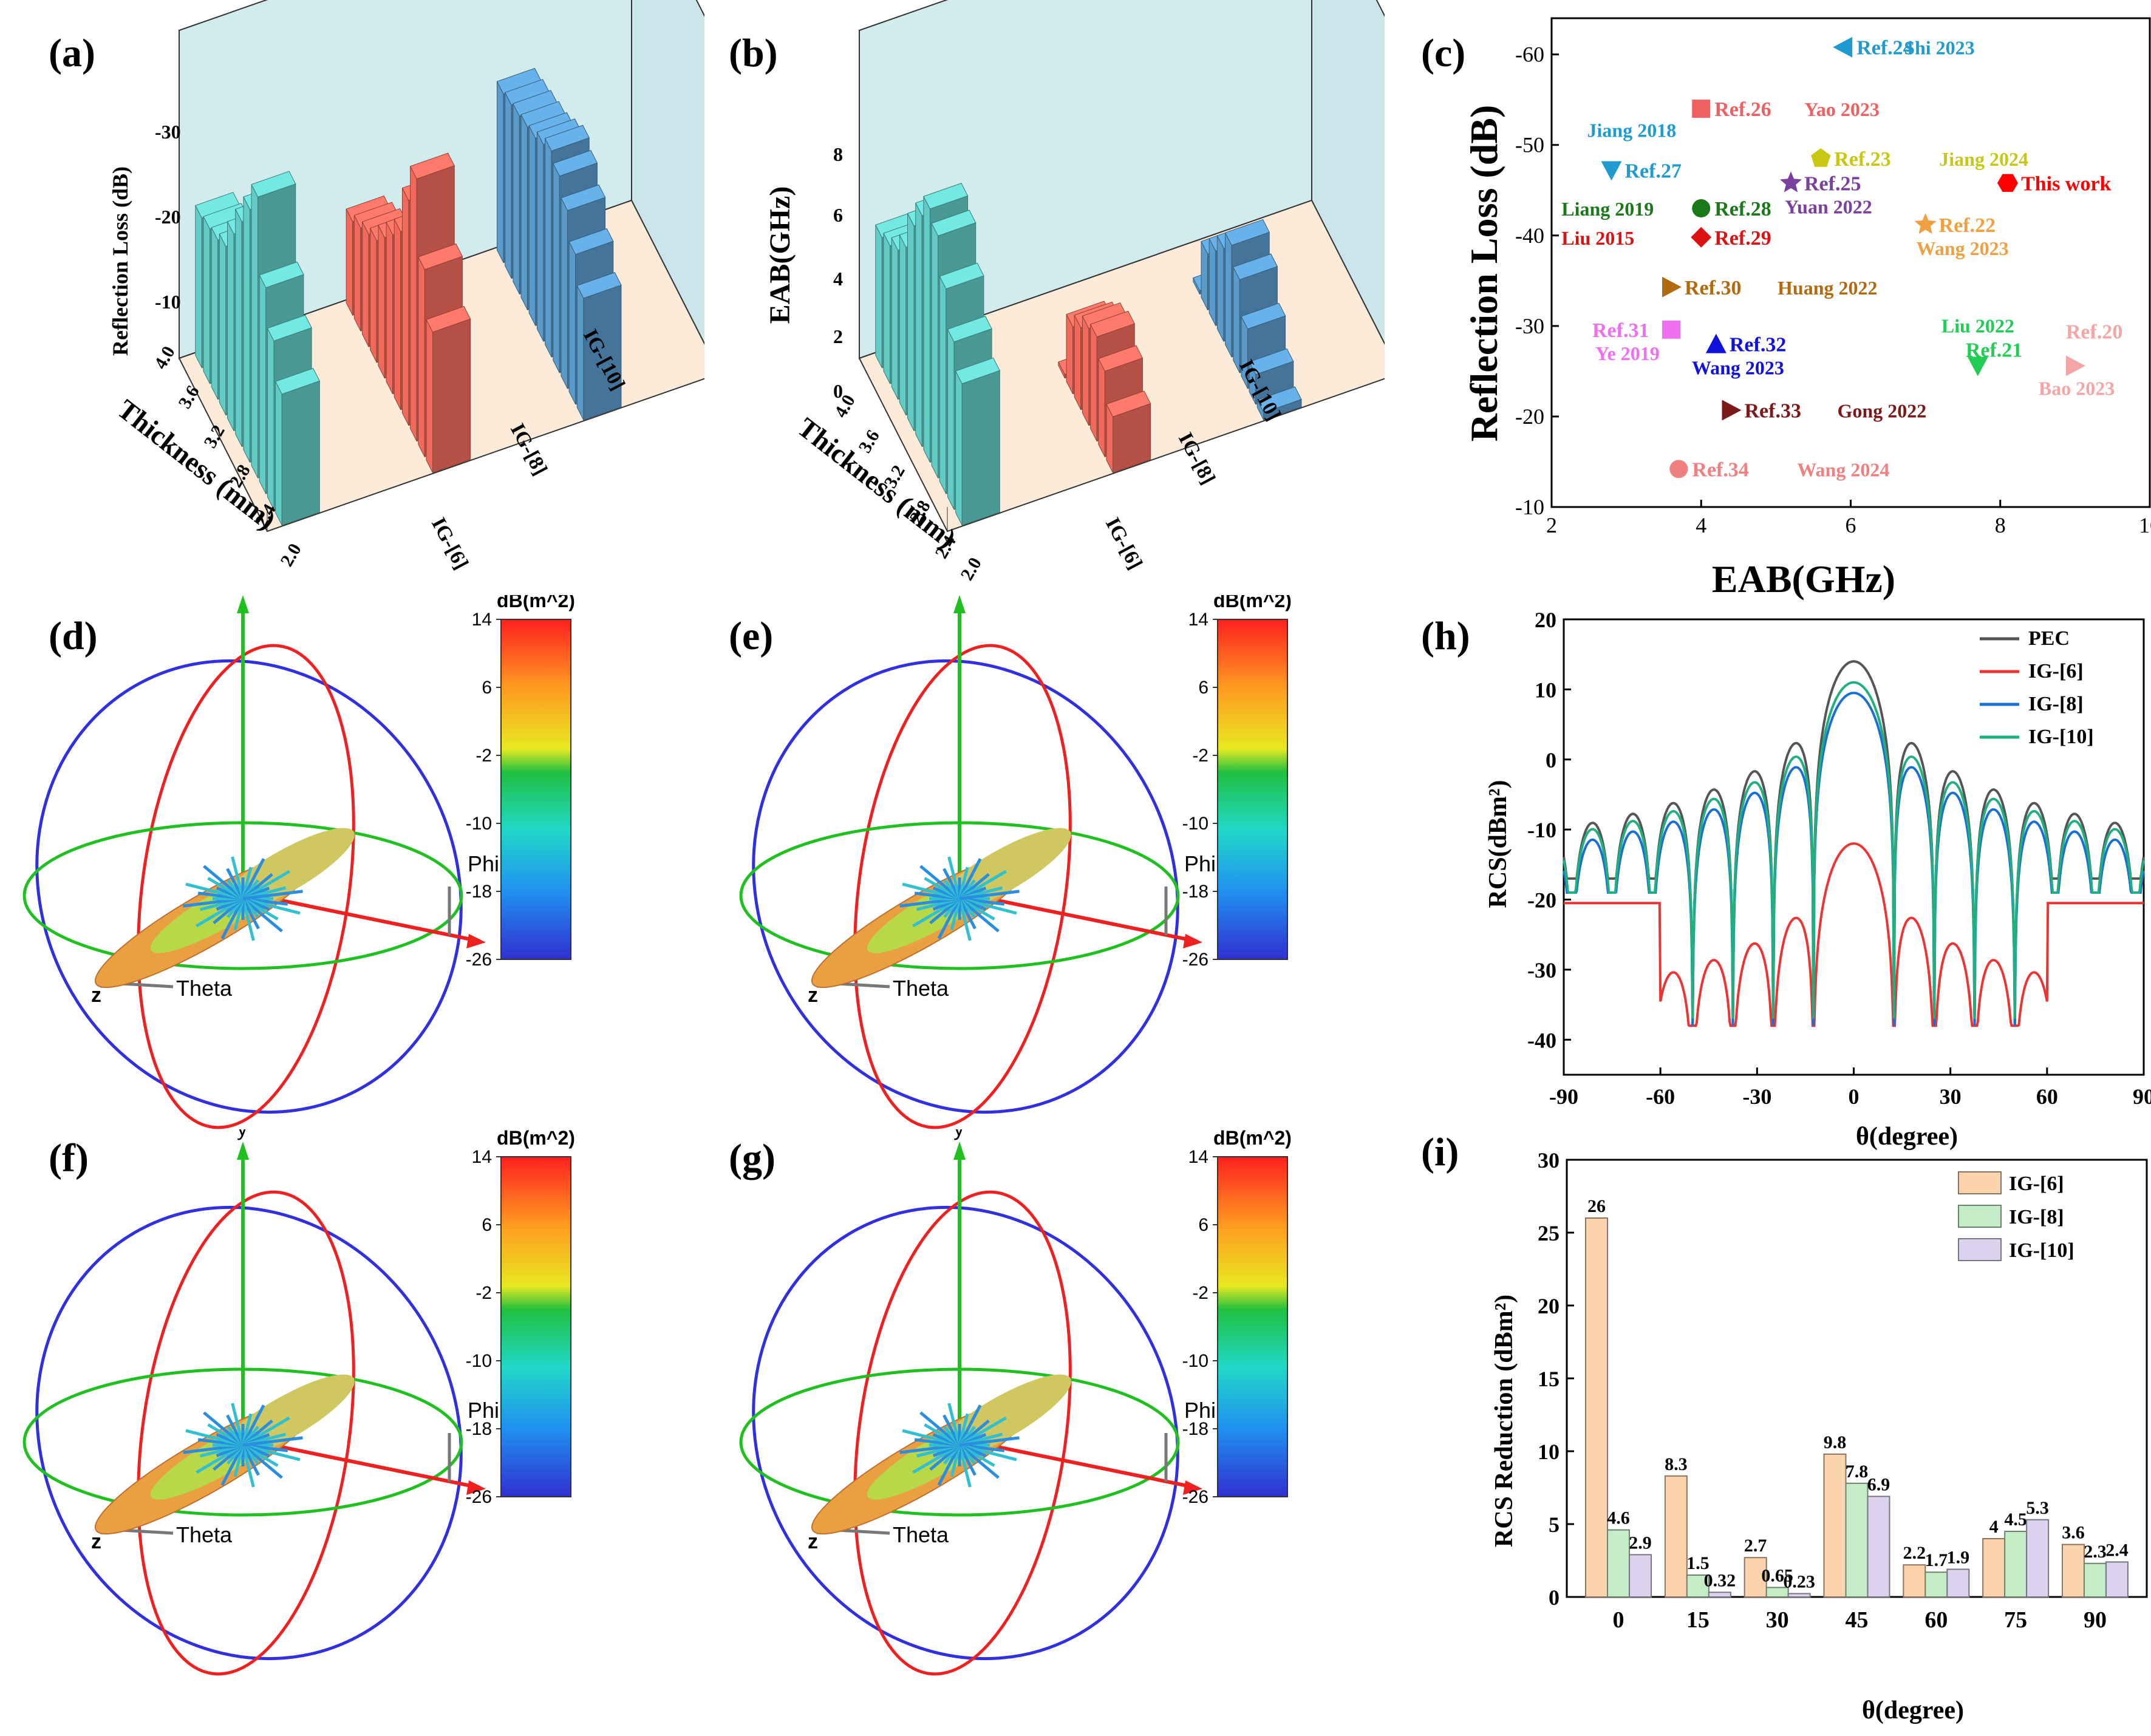 This screenshot has height=1736, width=2151. Describe the element at coordinates (72, 53) in the screenshot. I see `panel-label-a: (a)` at that location.